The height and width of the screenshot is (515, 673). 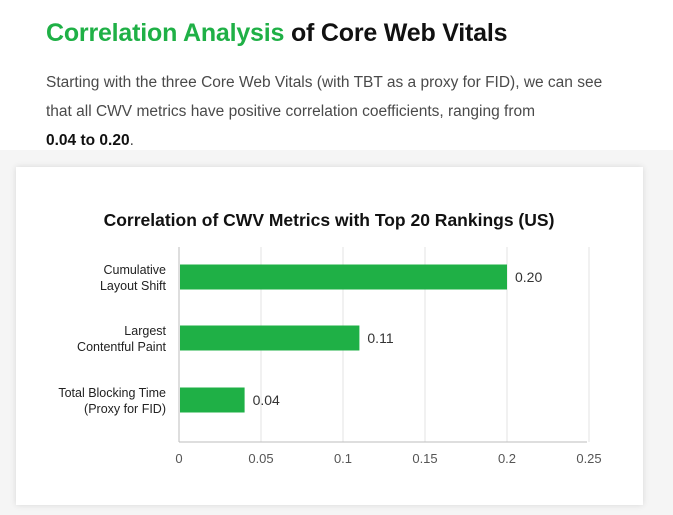 I want to click on x-tick-label: 0.15, so click(x=424, y=458).